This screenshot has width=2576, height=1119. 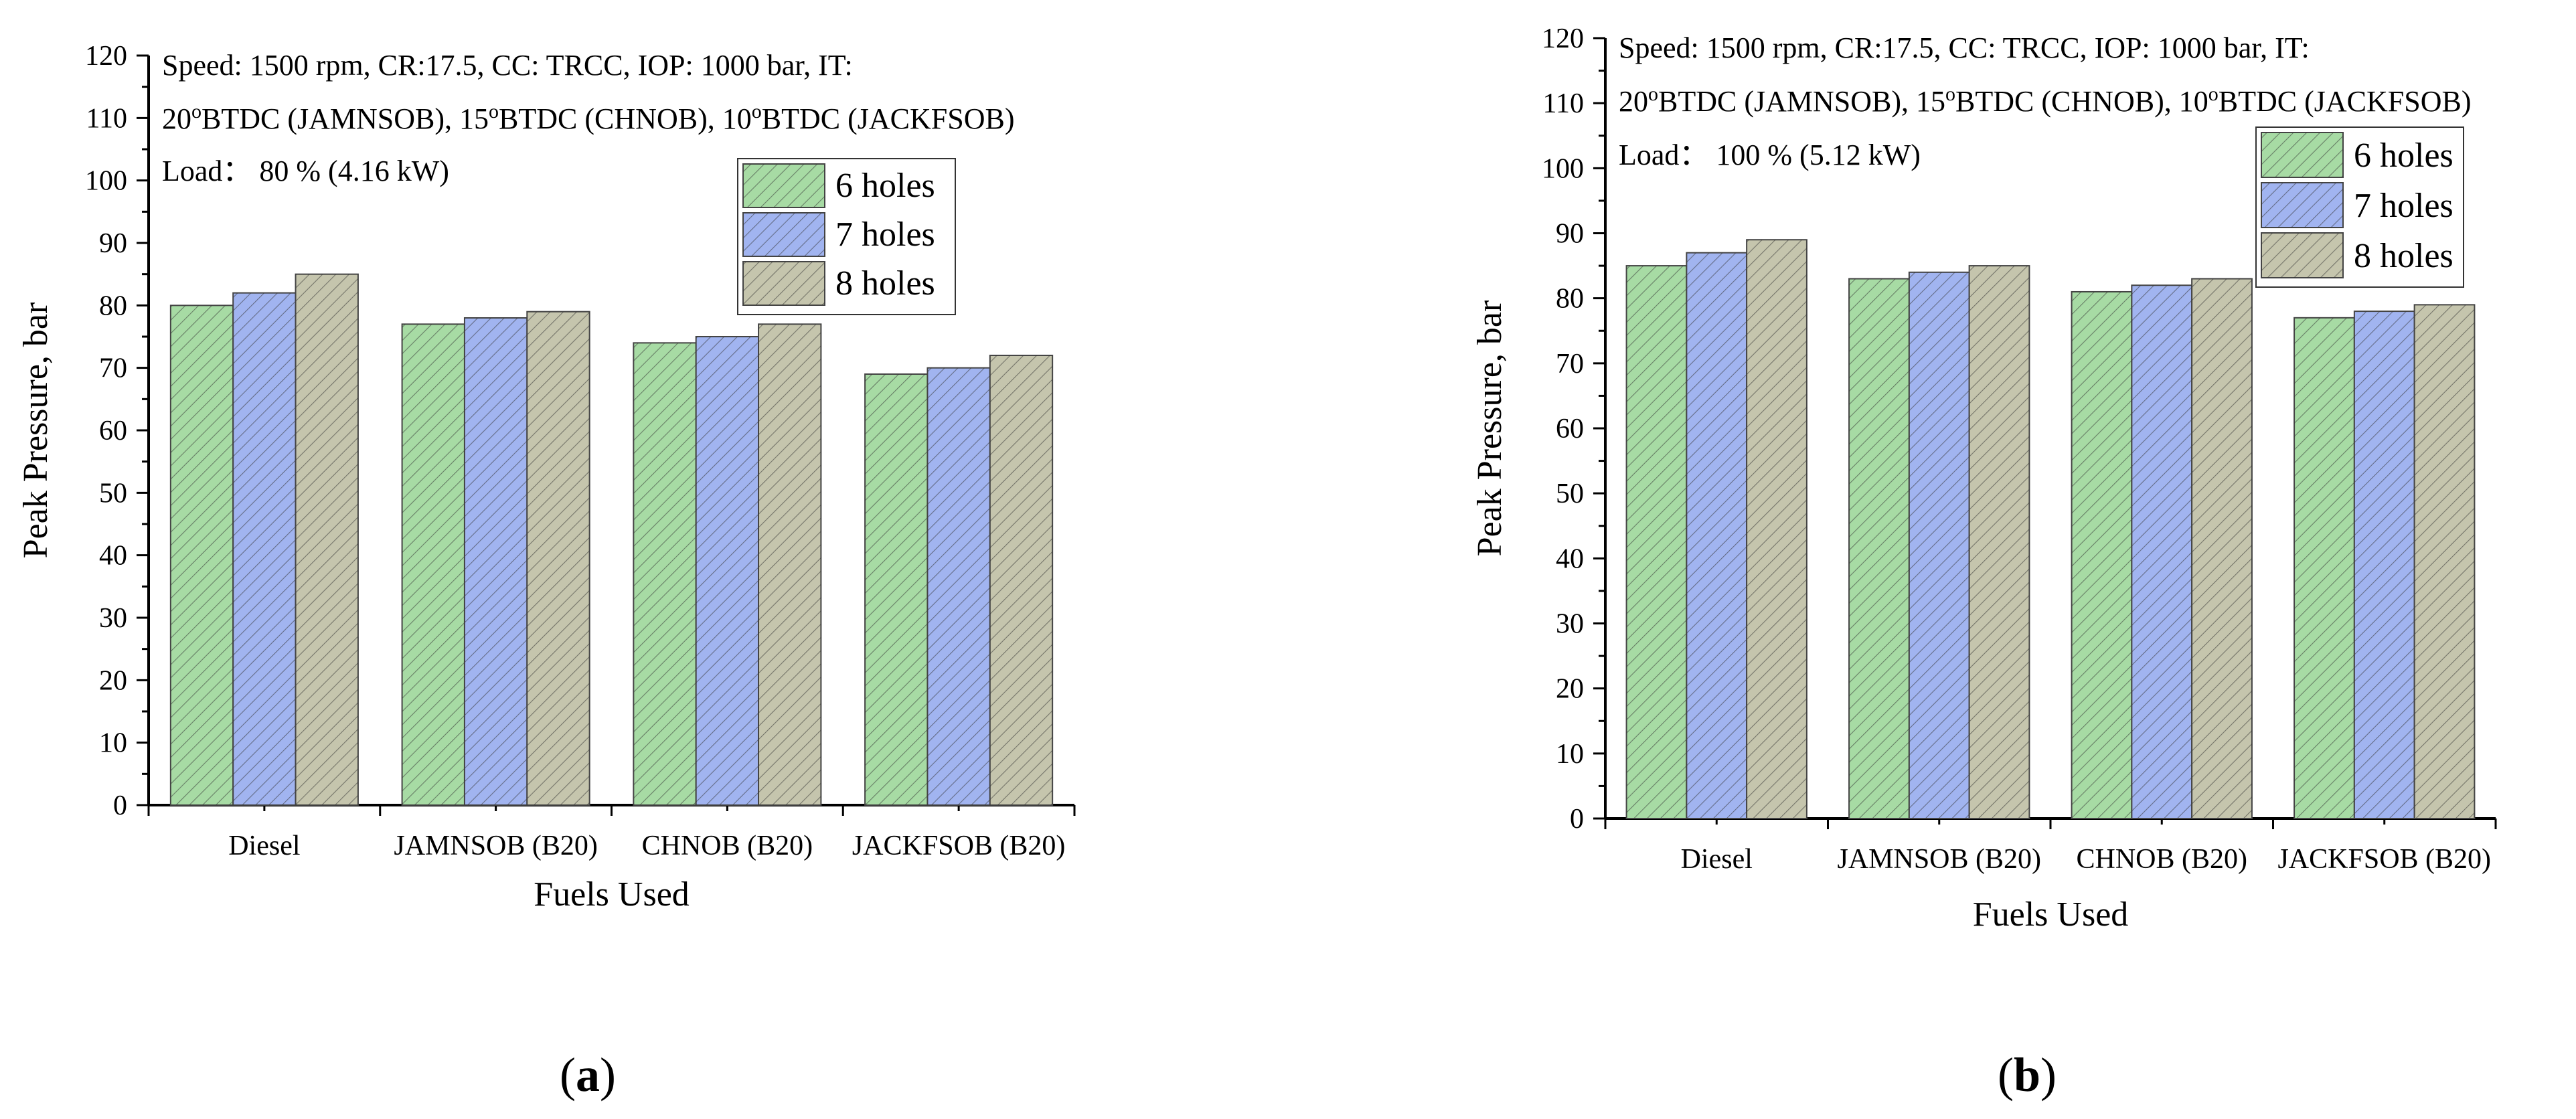 I want to click on annotation-line-3: Load： 80 % (4.16 kW), so click(x=305, y=171).